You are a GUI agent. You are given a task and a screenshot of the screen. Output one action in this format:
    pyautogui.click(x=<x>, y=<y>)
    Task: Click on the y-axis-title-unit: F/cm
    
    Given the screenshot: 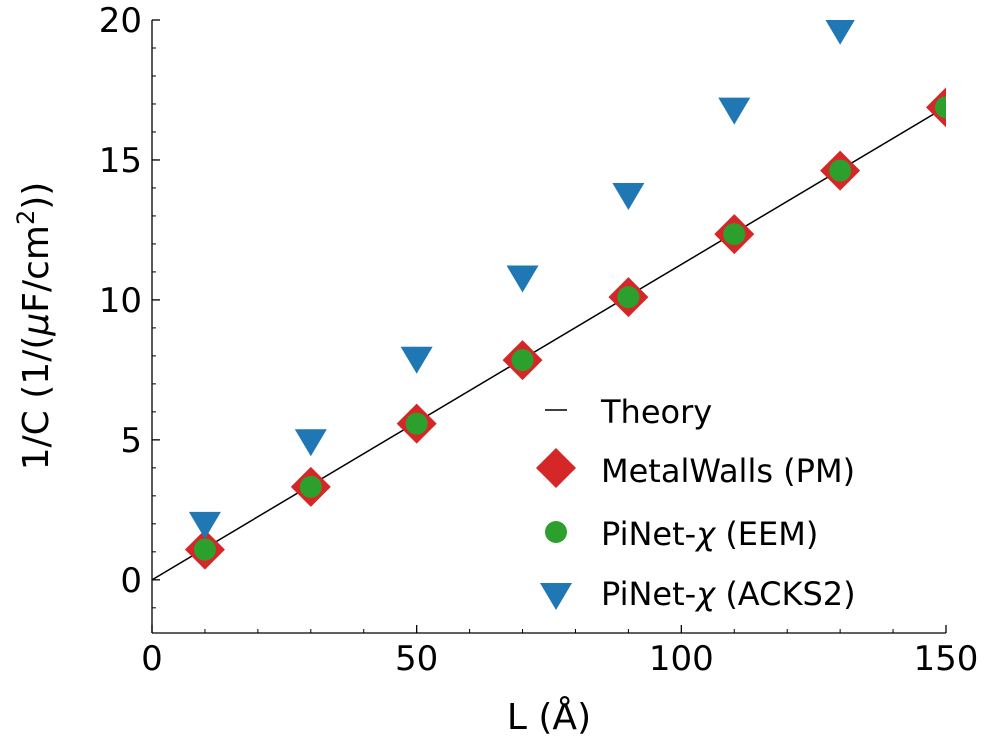 What is the action you would take?
    pyautogui.click(x=36, y=269)
    